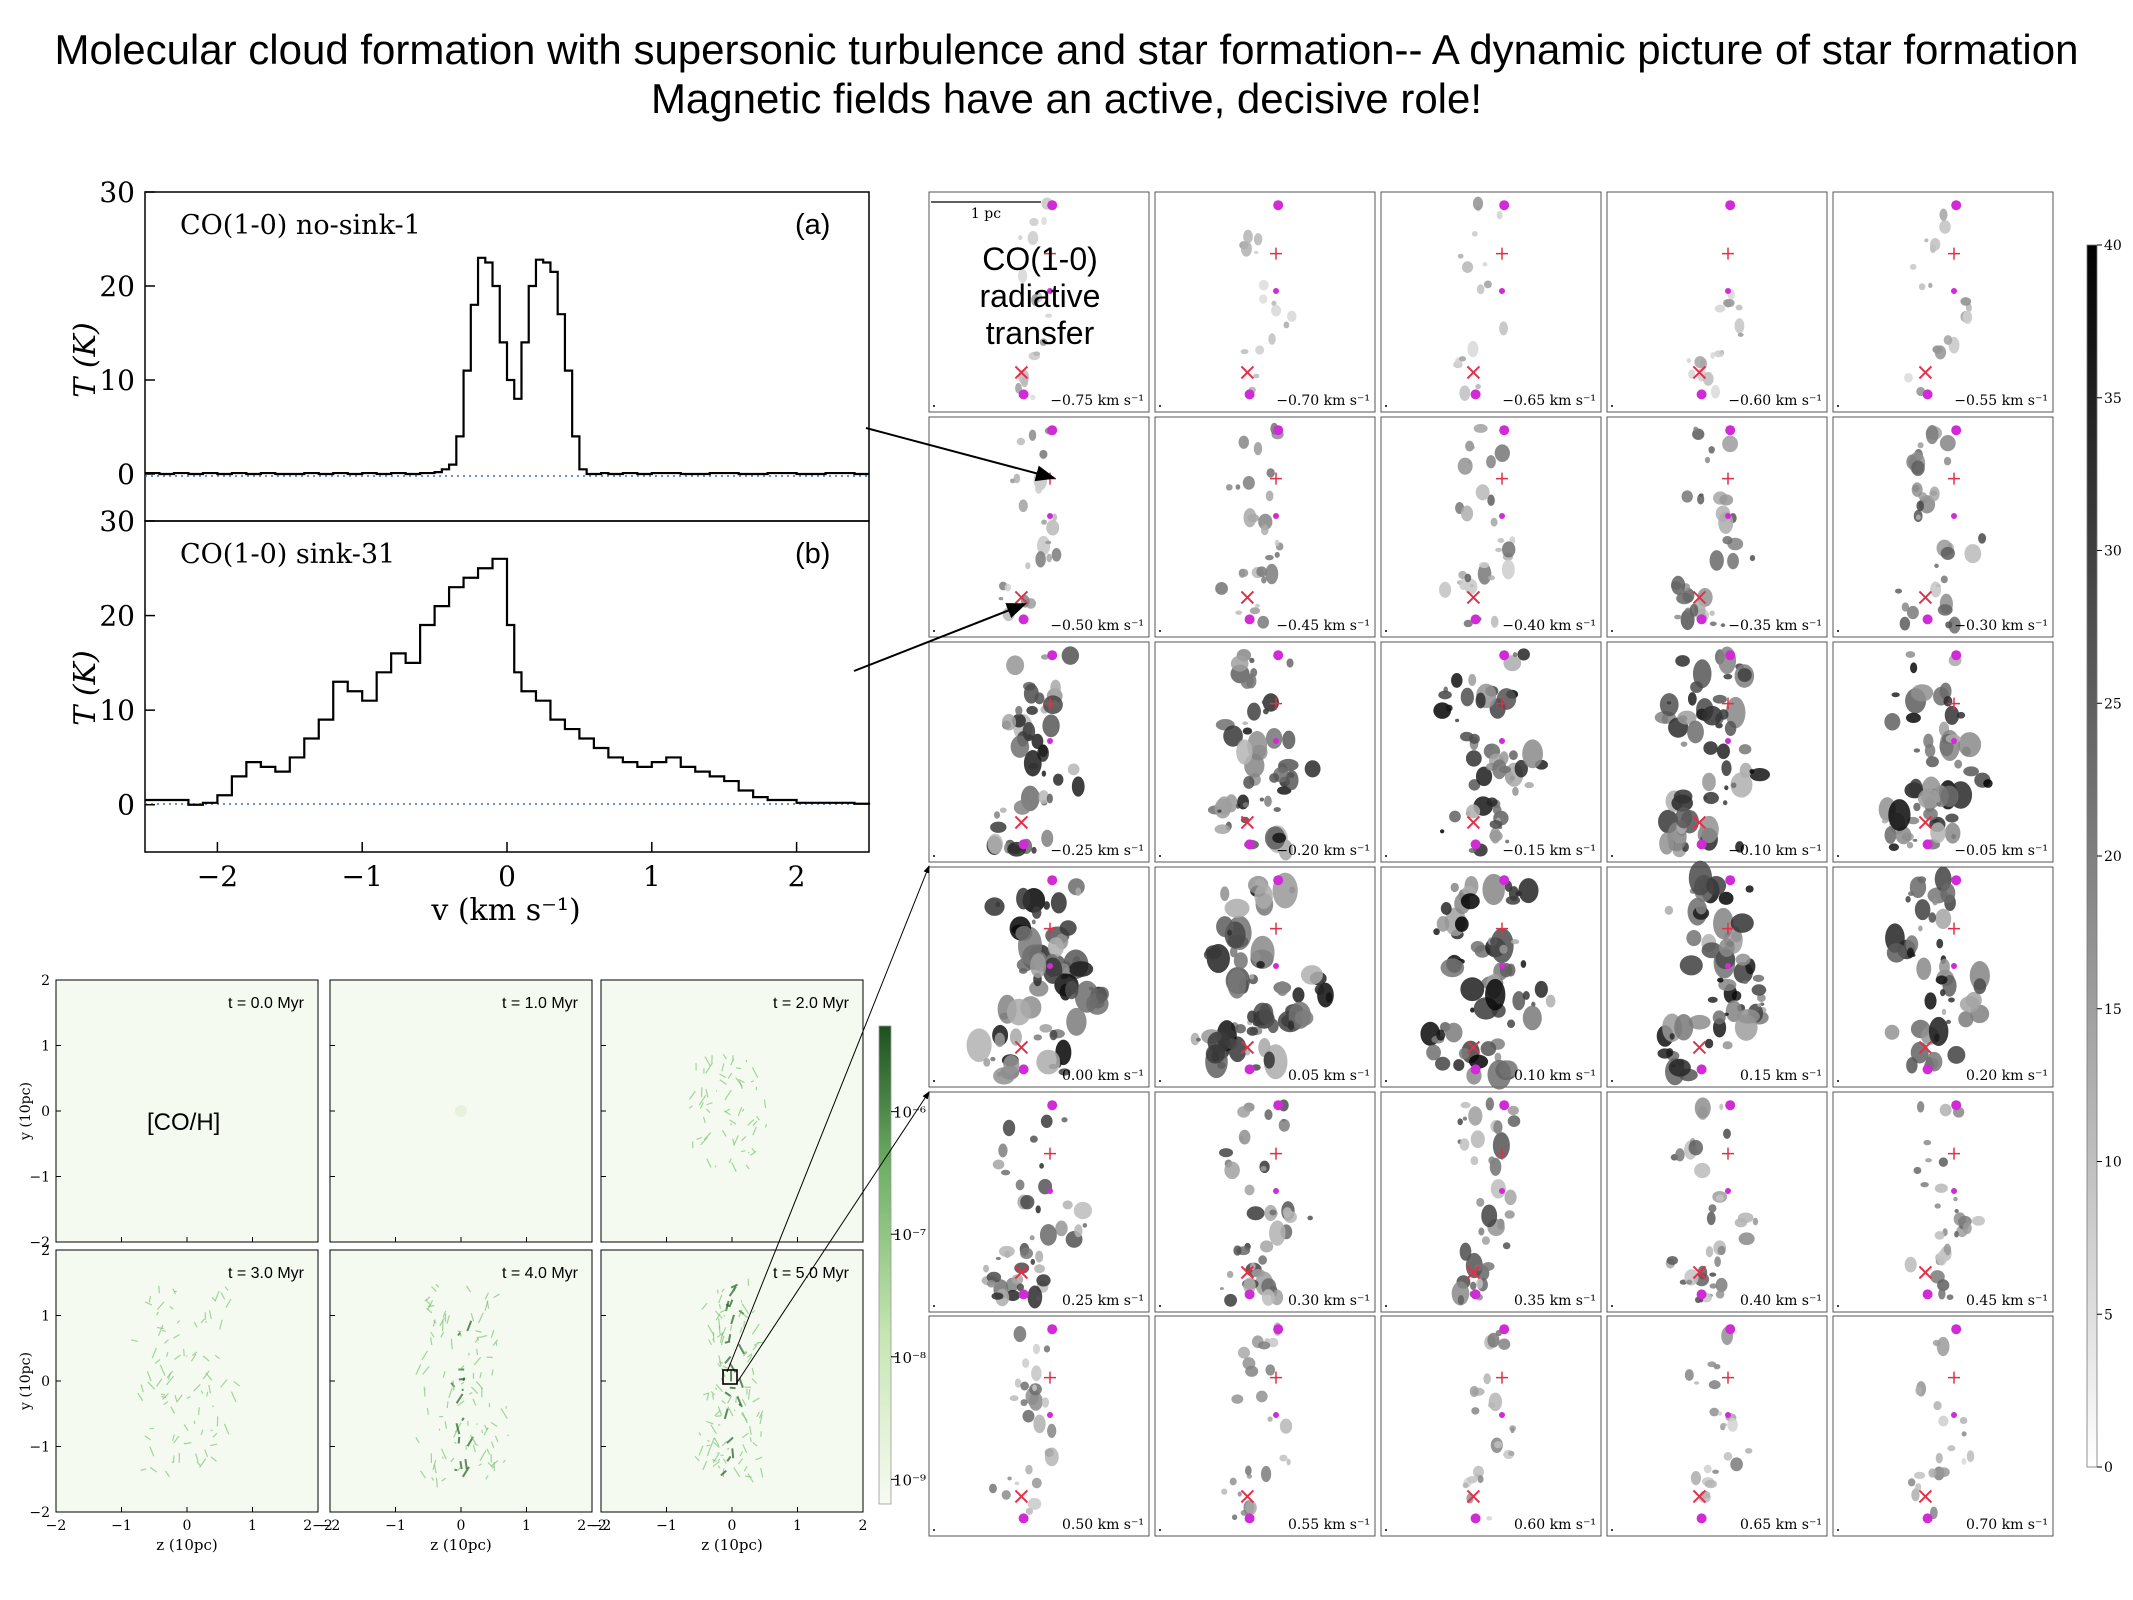 The height and width of the screenshot is (1600, 2133). I want to click on channel-panel: 0.10 km s⁻¹, so click(1491, 978).